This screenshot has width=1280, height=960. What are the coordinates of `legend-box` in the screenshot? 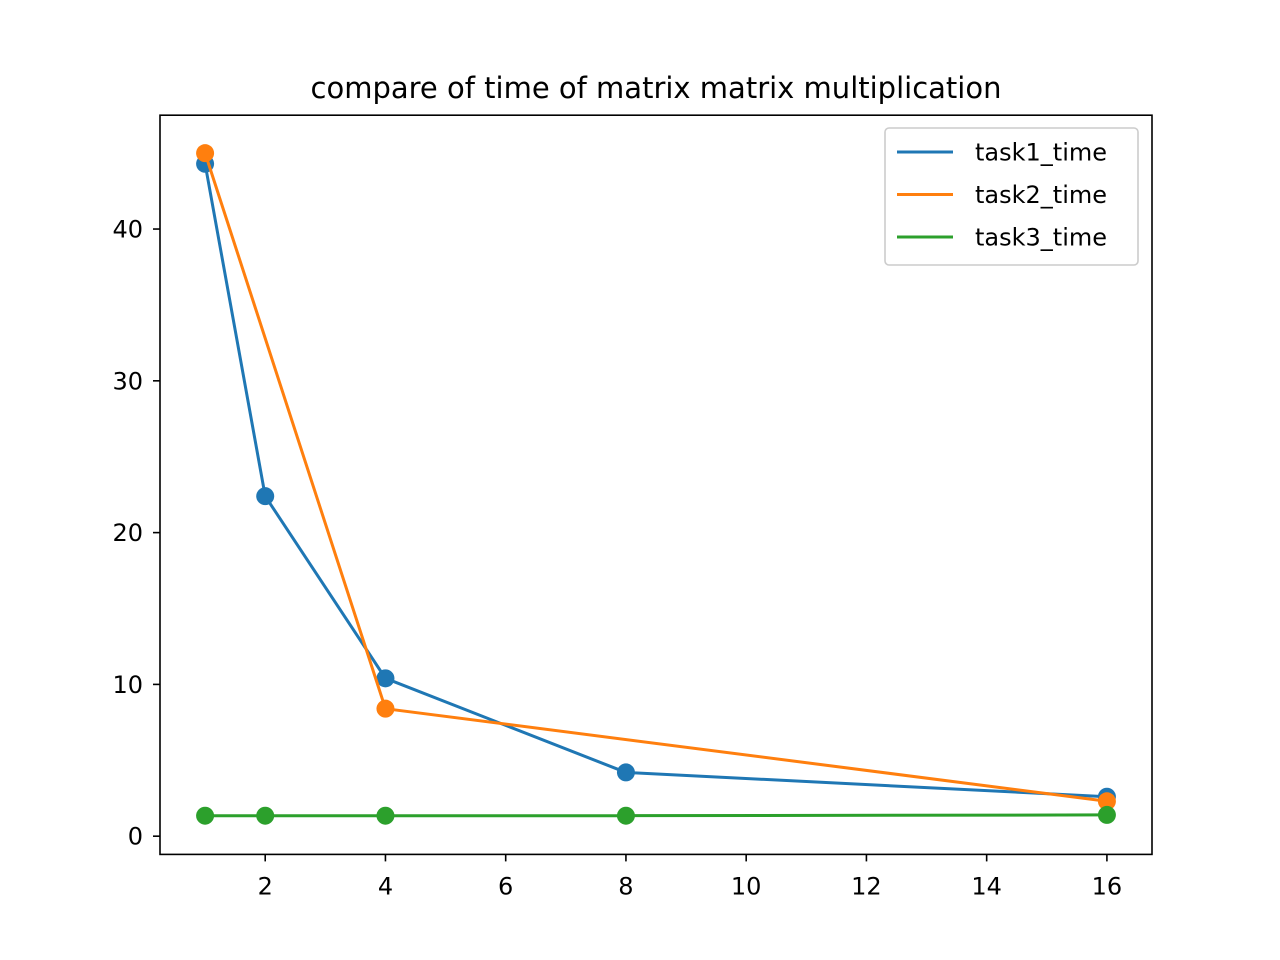 It's located at (1011, 196).